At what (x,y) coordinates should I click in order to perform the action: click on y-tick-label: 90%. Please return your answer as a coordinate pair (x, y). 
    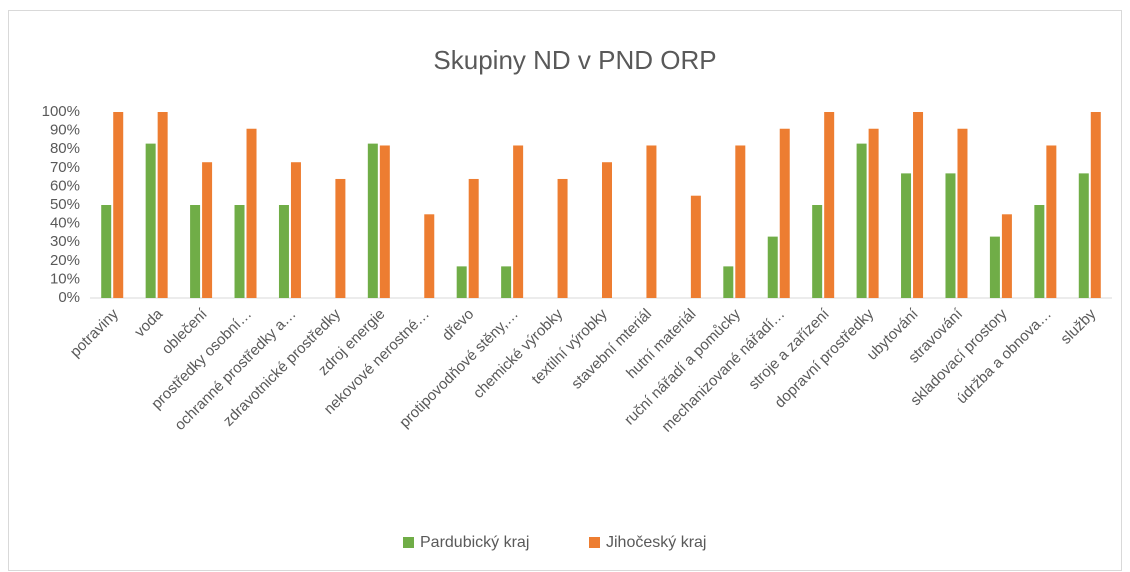
    Looking at the image, I should click on (65, 130).